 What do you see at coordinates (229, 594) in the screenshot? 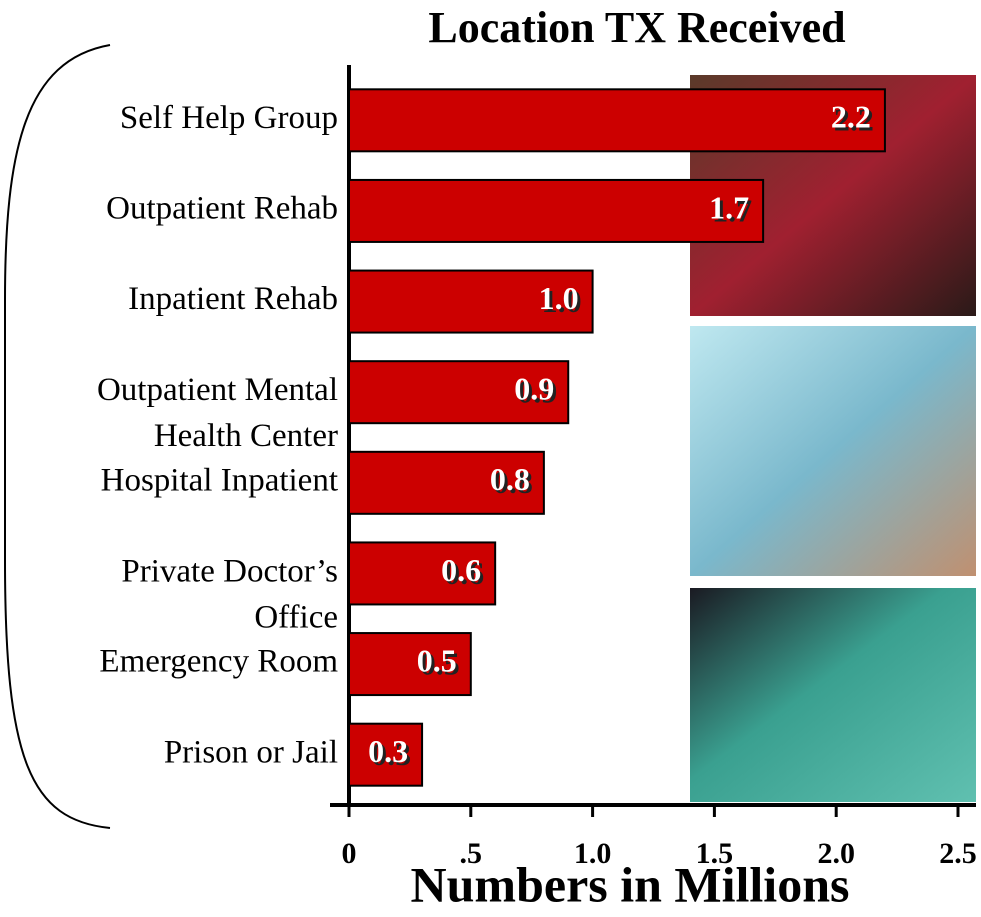
I see `y-tick-label: Private Doctor’s Office` at bounding box center [229, 594].